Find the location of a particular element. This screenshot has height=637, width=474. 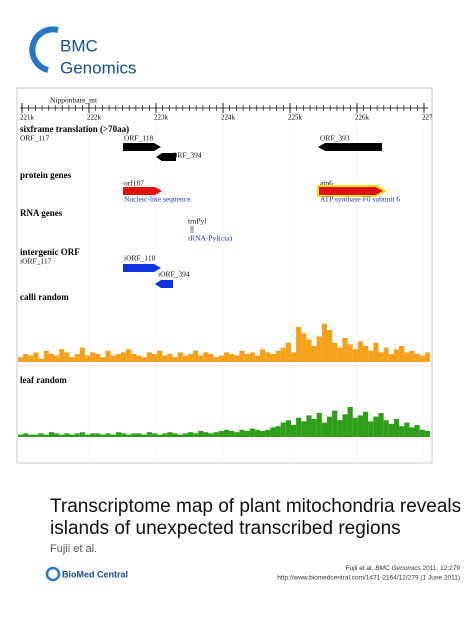

publisher: BioMed Central is located at coordinates (95, 574).